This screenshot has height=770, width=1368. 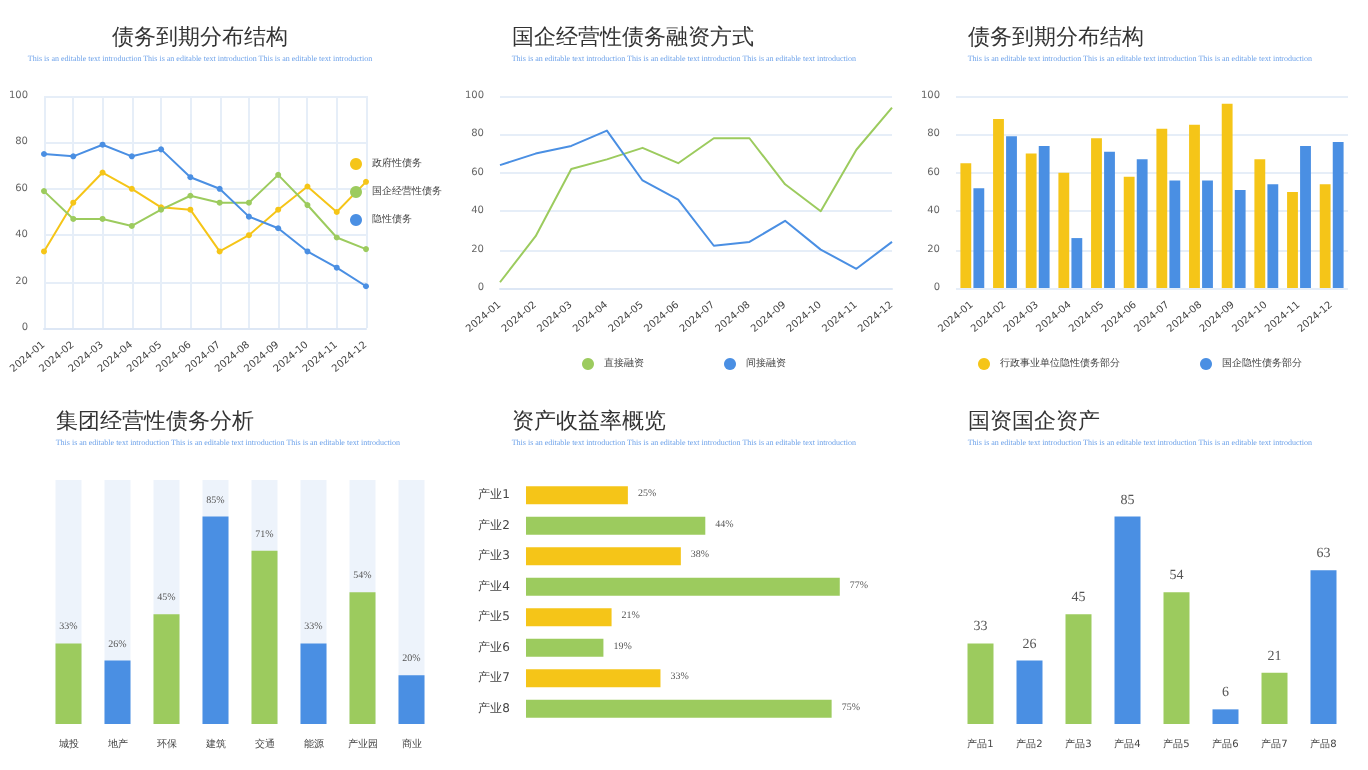 I want to click on chart-title: 国企经营性债务融资方式, so click(x=632, y=37).